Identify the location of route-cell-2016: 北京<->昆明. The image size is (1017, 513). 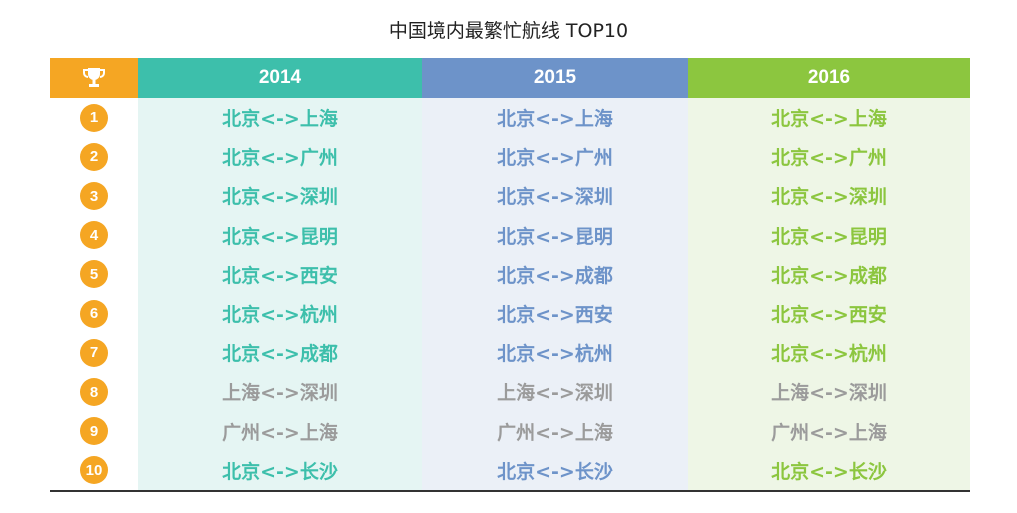
(829, 236).